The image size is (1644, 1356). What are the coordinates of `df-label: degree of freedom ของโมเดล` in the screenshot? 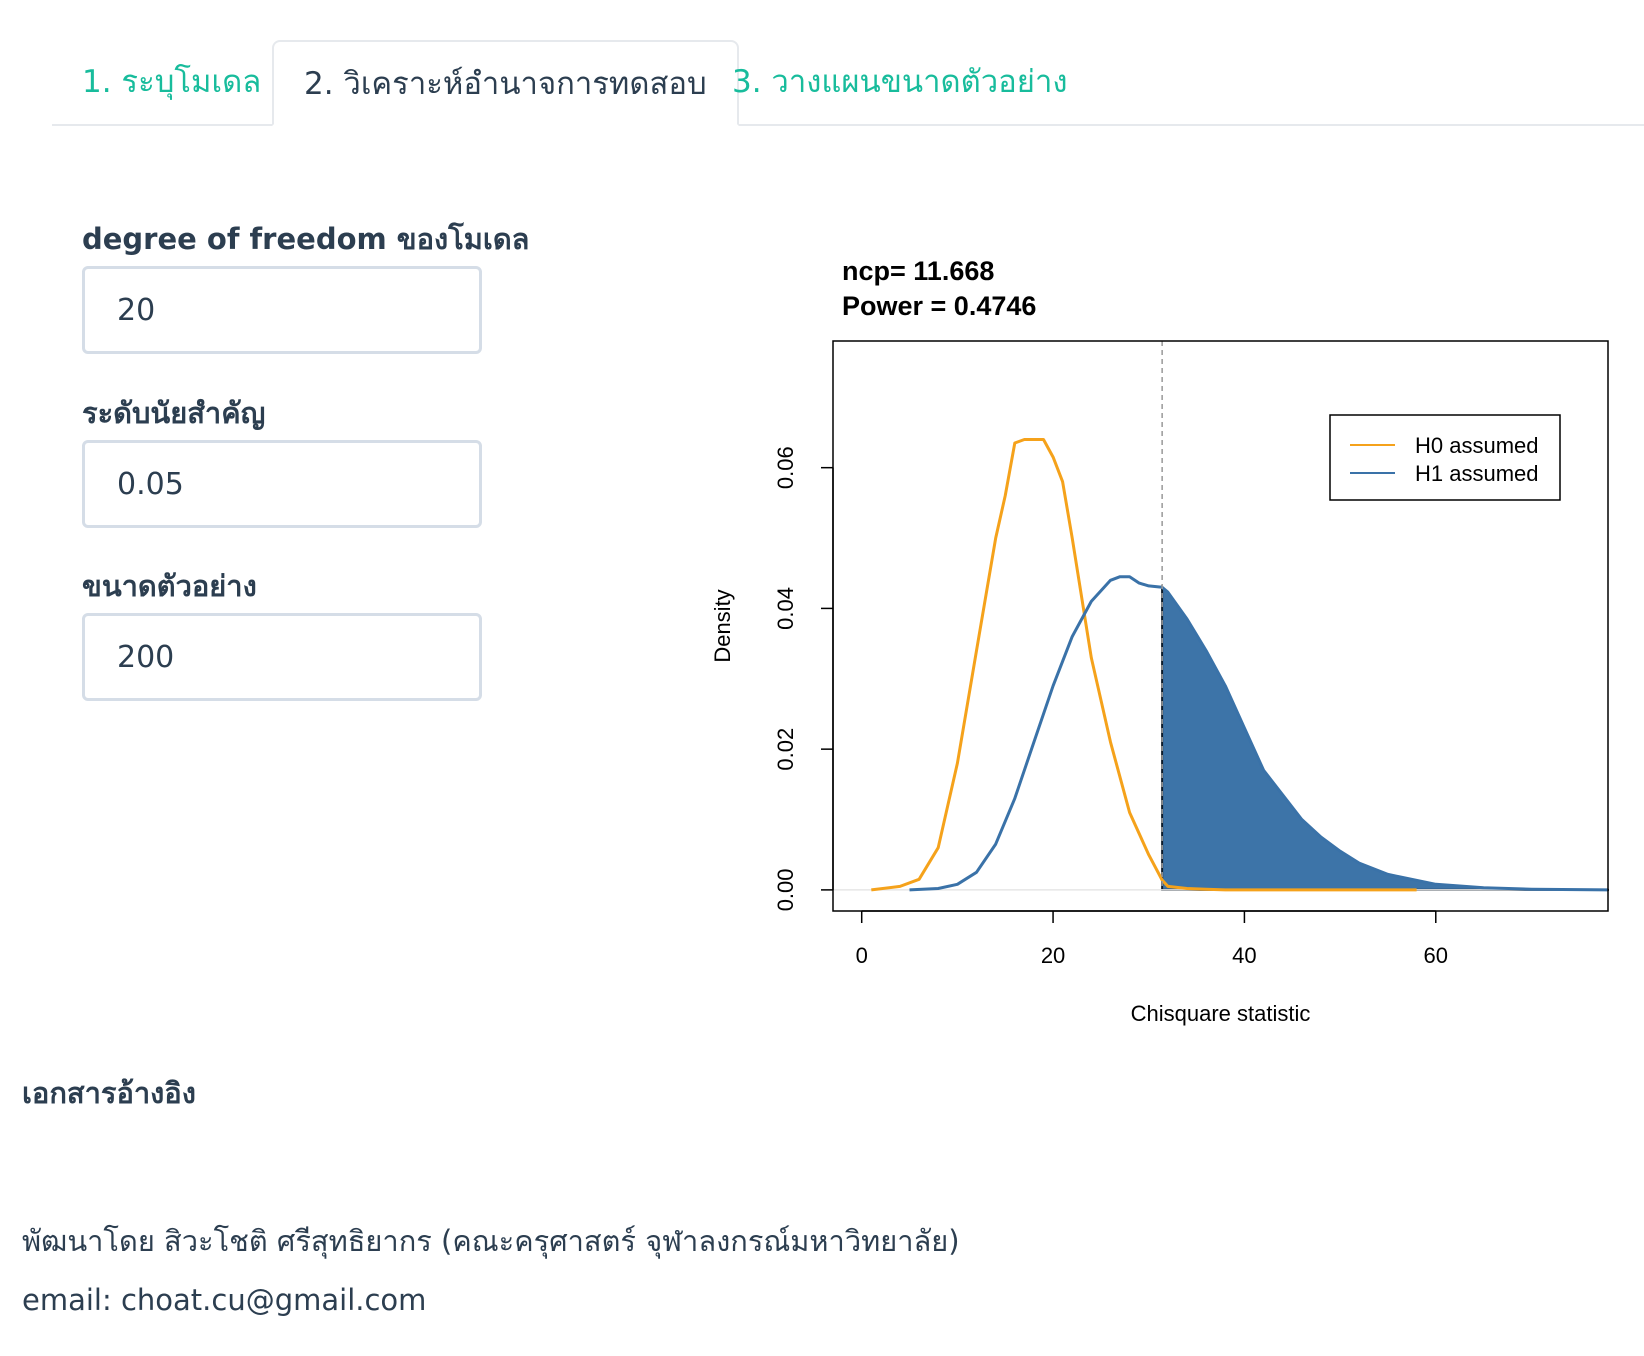 It's located at (306, 239).